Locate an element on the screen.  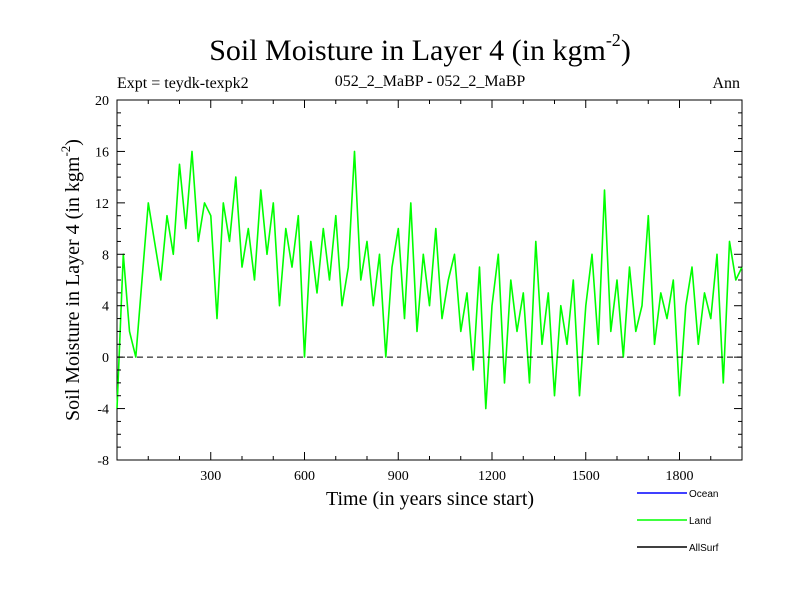
legend-label-allsurf: AllSurf is located at coordinates (704, 548).